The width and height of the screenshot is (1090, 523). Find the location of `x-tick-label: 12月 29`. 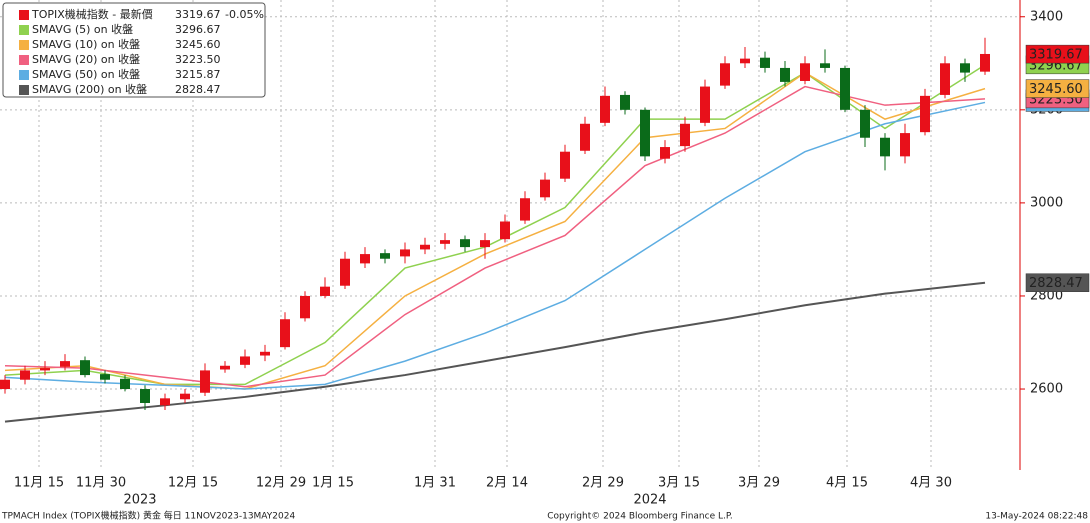

x-tick-label: 12月 29 is located at coordinates (281, 483).